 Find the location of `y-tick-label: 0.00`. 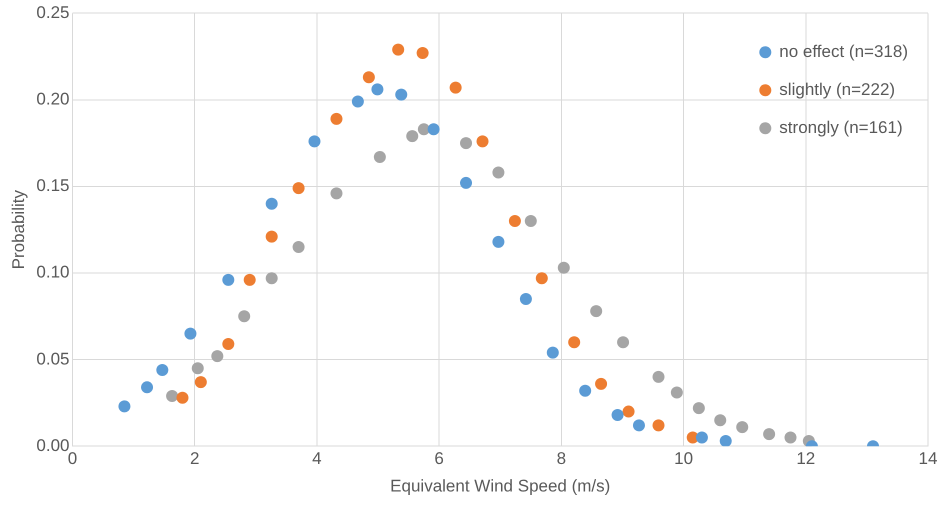

y-tick-label: 0.00 is located at coordinates (53, 445).